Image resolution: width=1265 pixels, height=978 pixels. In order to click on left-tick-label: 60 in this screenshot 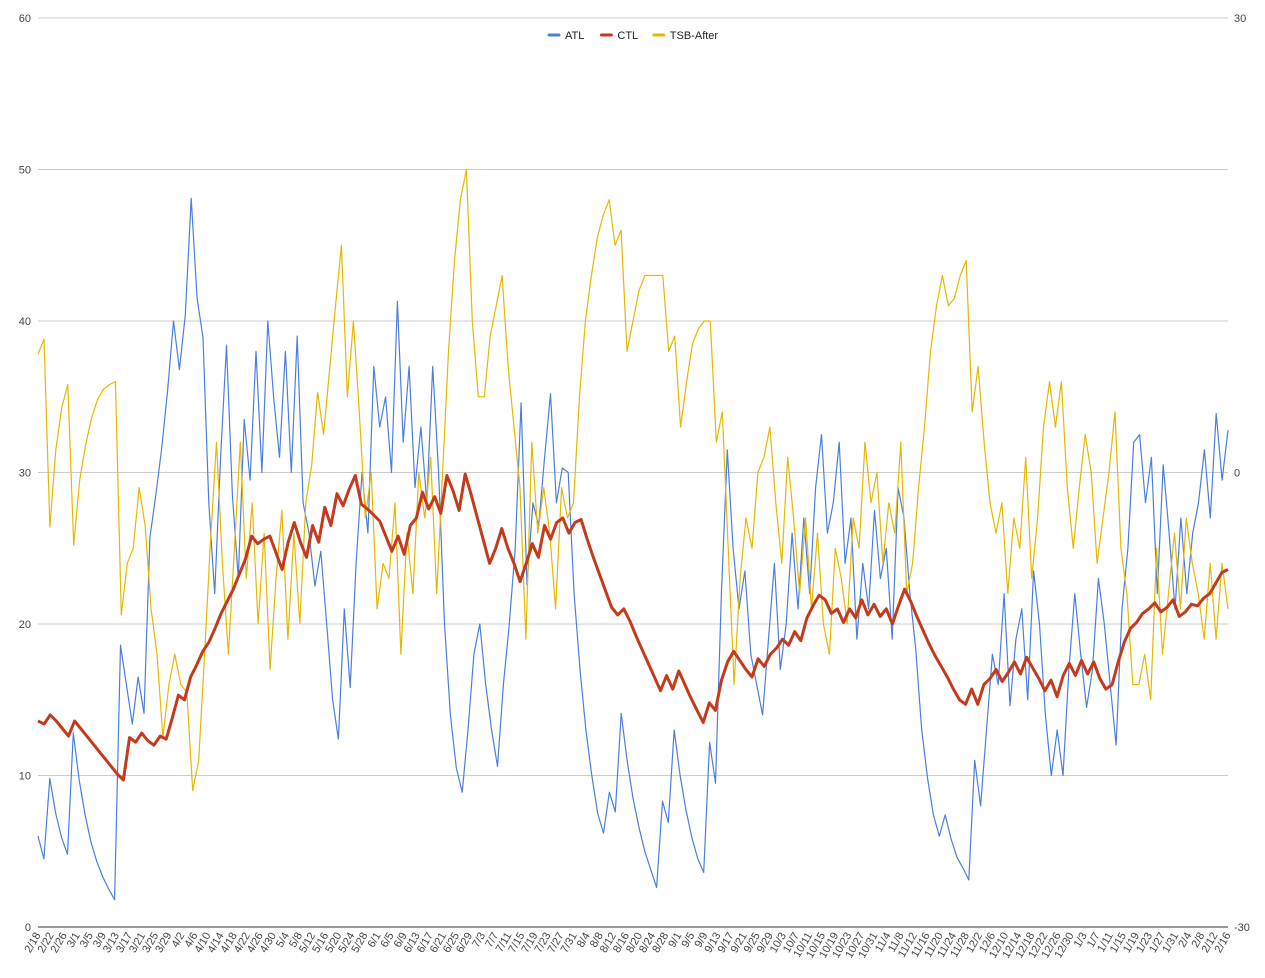, I will do `click(25, 19)`.